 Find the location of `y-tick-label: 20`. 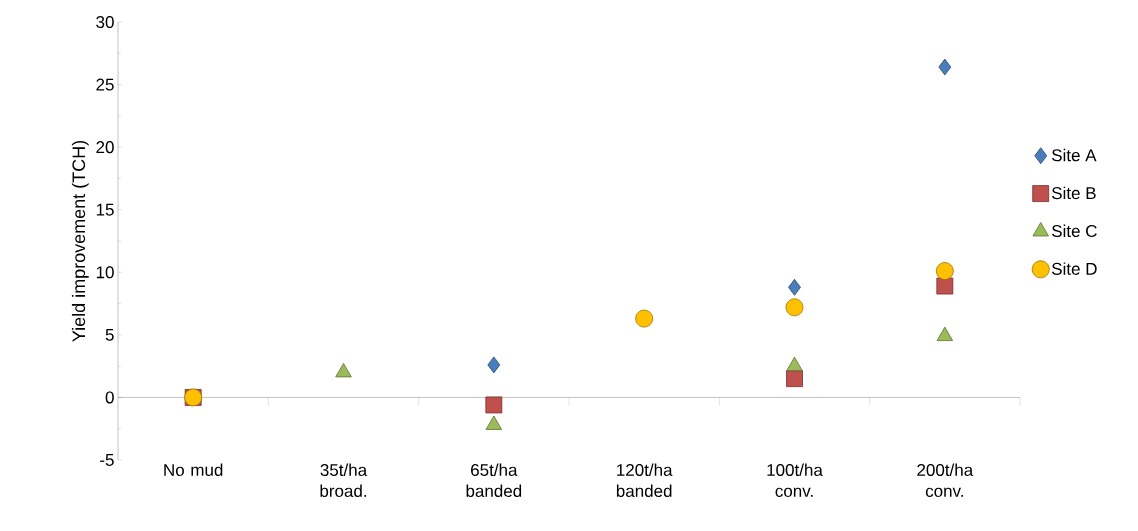

y-tick-label: 20 is located at coordinates (105, 147).